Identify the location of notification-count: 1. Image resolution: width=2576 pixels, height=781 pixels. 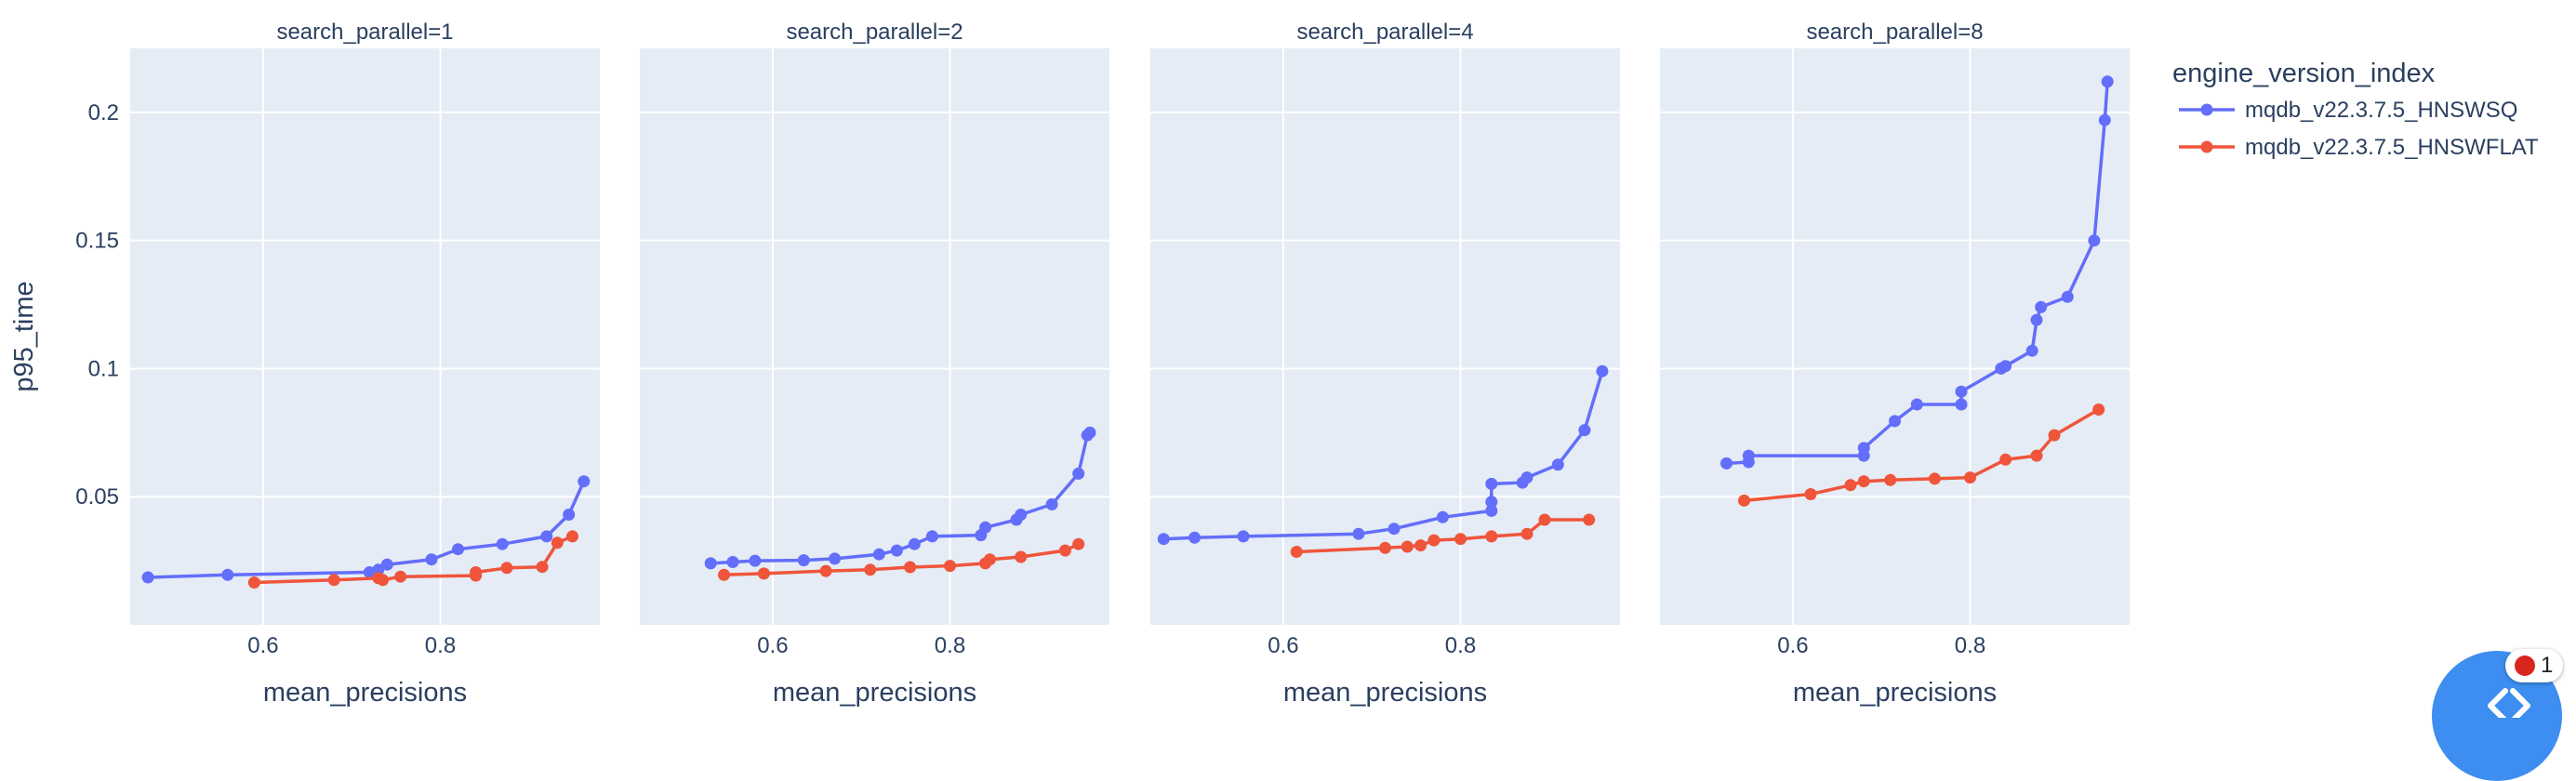
(2547, 665).